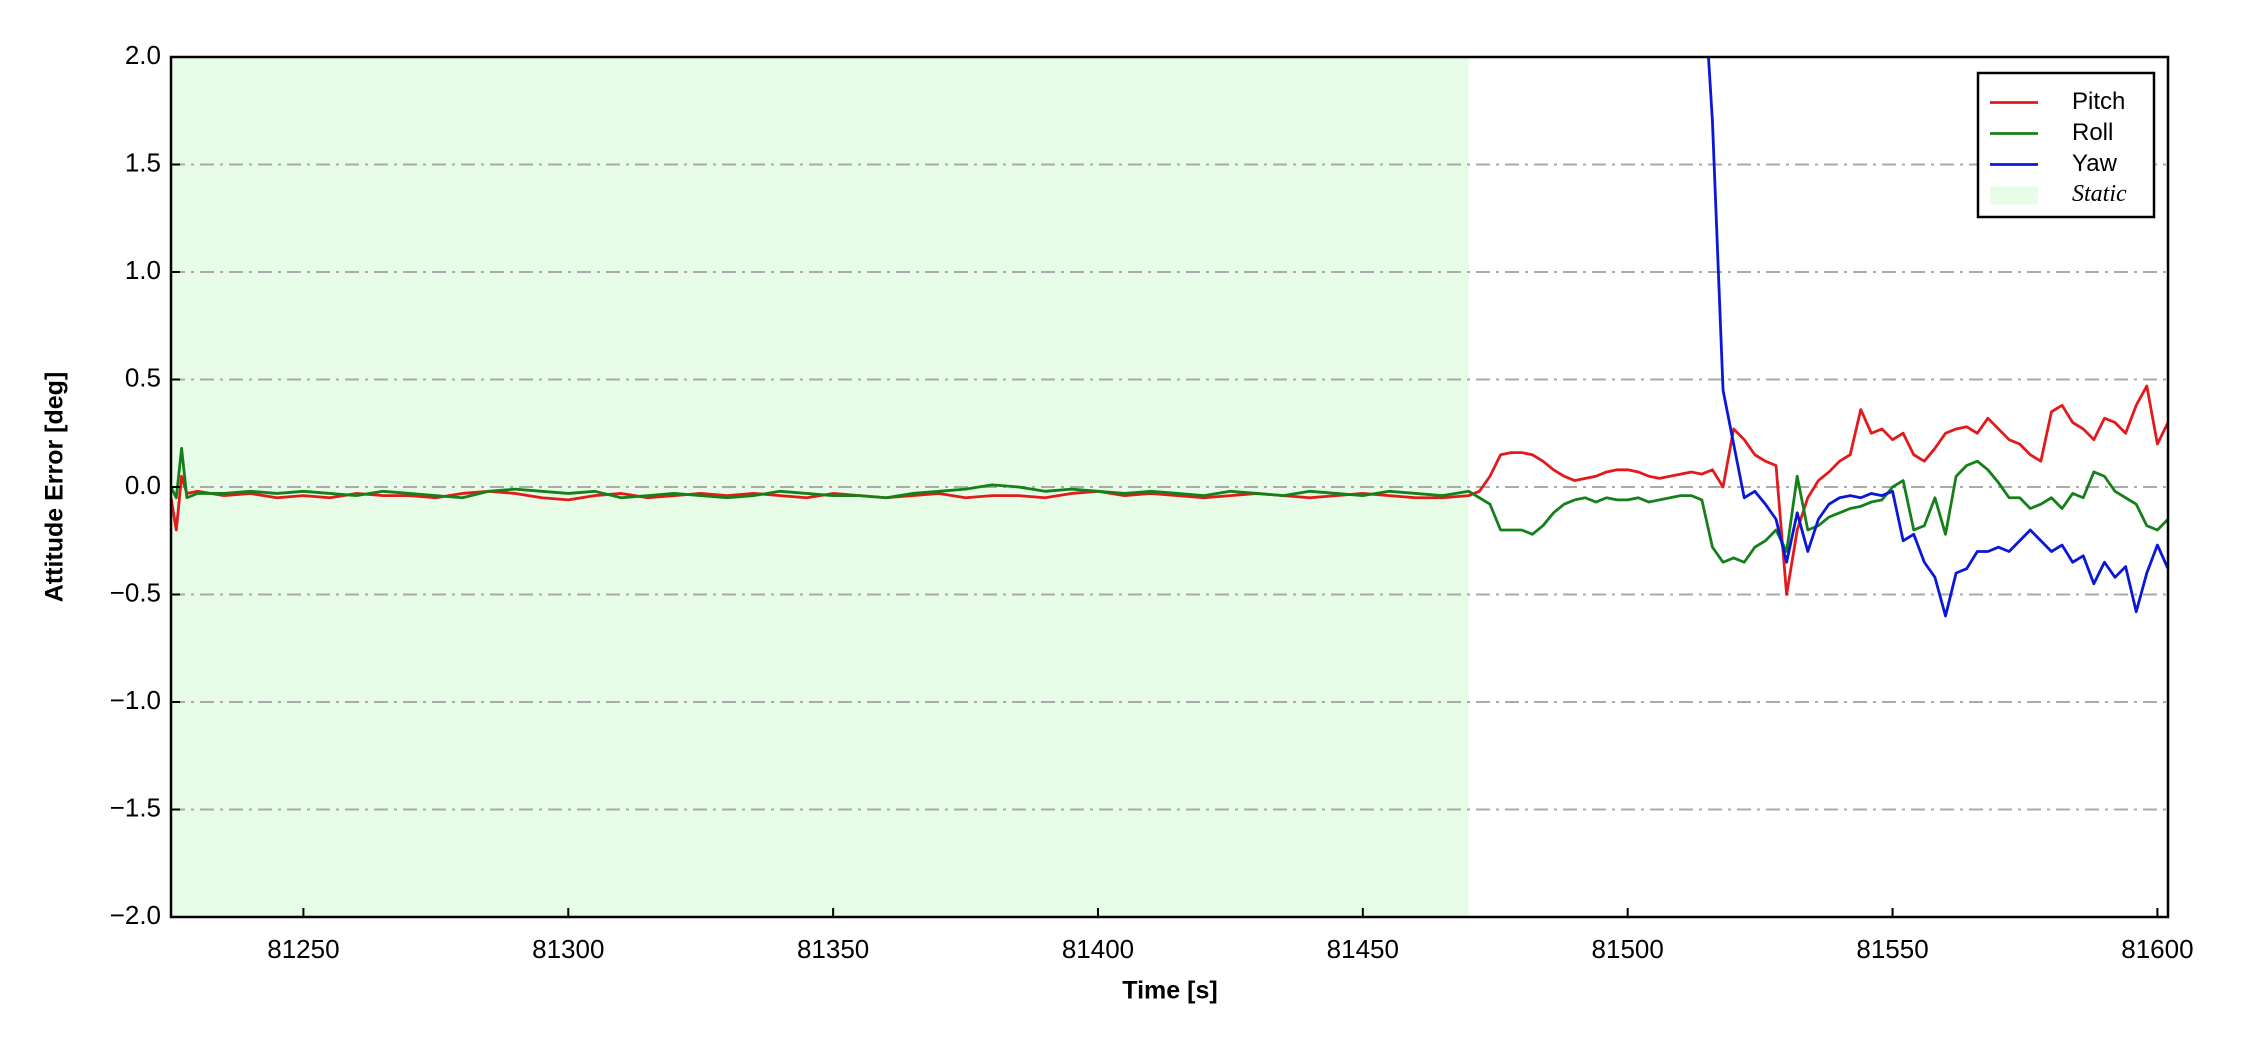  I want to click on y-tick-label: −1.0, so click(135, 700).